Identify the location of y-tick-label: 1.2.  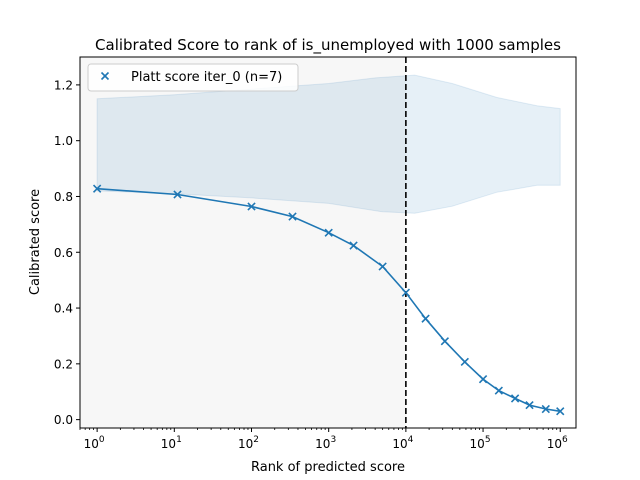
(63, 85).